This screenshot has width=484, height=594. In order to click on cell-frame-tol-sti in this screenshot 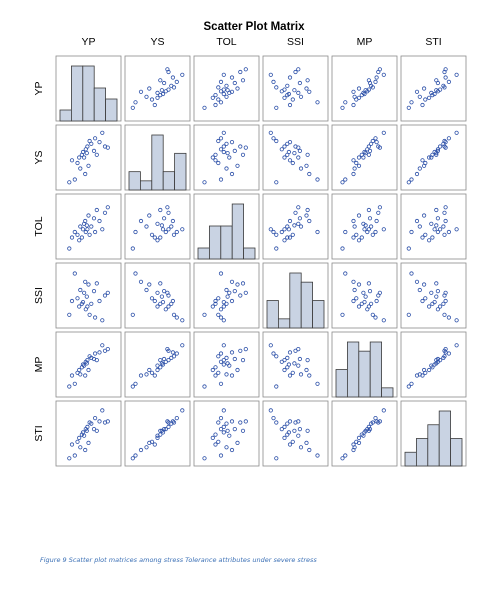, I will do `click(433, 226)`.